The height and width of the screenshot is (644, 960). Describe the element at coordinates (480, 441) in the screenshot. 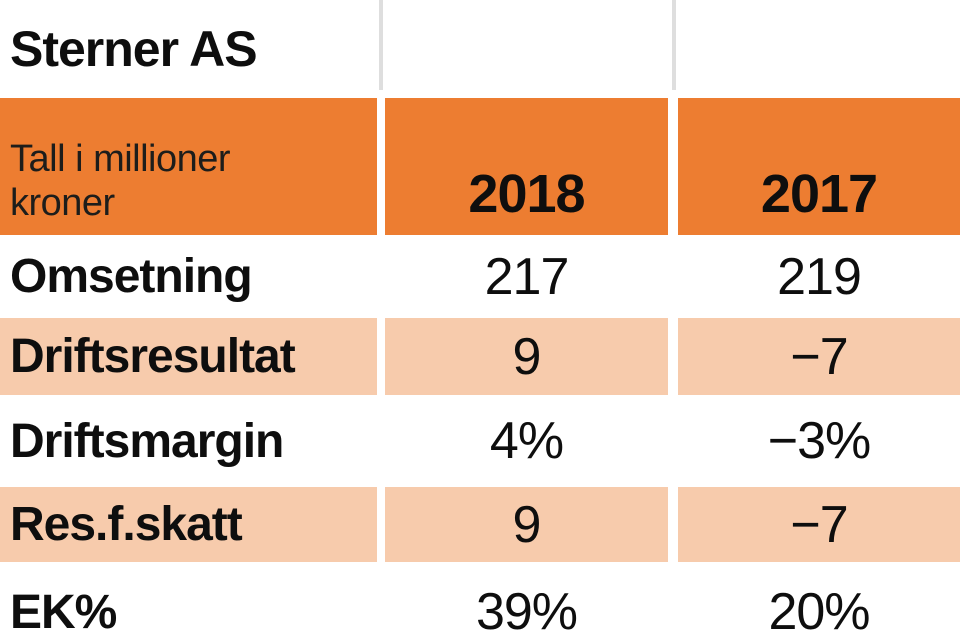

I see `table-row-driftsmargin: Driftsmargin 4% −3%` at that location.